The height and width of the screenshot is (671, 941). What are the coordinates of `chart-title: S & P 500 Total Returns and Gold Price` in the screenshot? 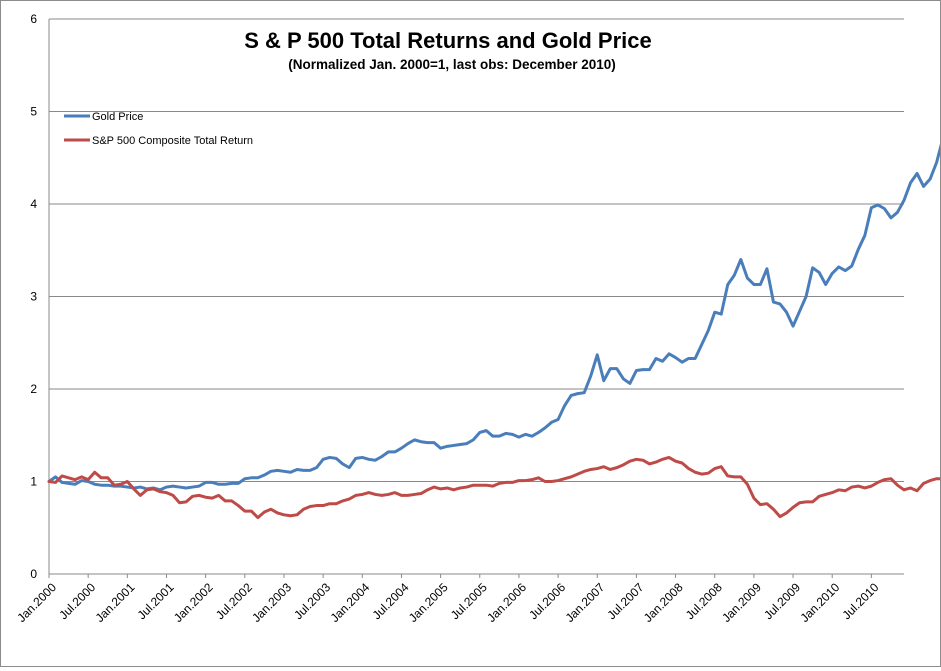 It's located at (448, 40).